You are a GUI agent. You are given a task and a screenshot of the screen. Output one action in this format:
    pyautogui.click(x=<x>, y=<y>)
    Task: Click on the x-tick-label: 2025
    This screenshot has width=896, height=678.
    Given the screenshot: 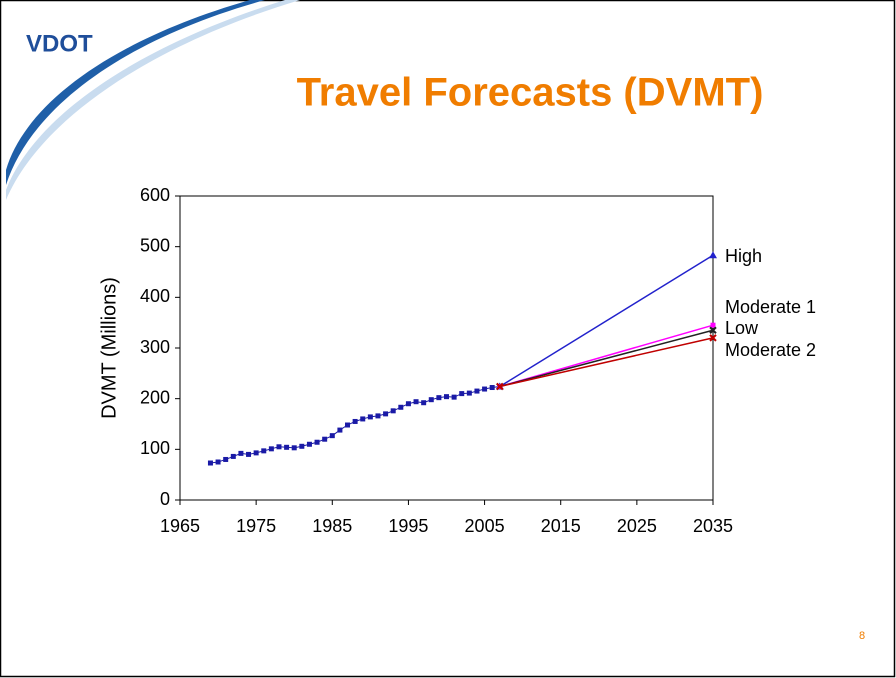 What is the action you would take?
    pyautogui.click(x=637, y=526)
    